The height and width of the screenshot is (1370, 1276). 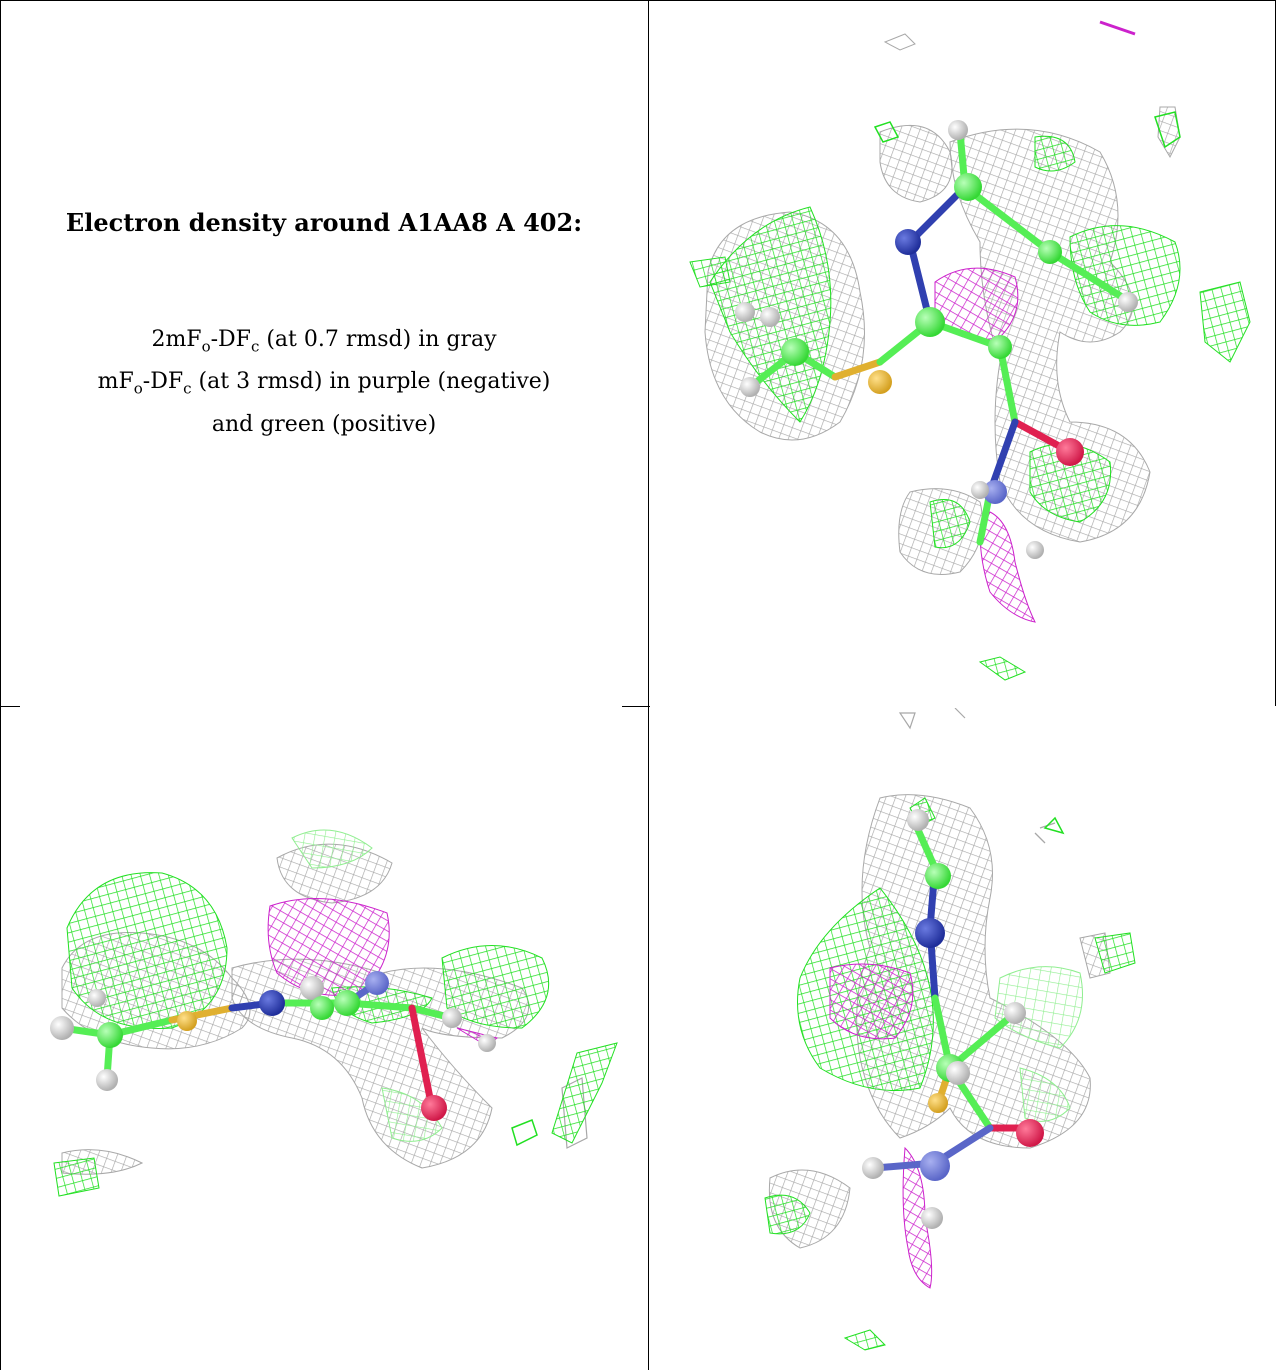 What do you see at coordinates (648, 685) in the screenshot?
I see `table-center-divider` at bounding box center [648, 685].